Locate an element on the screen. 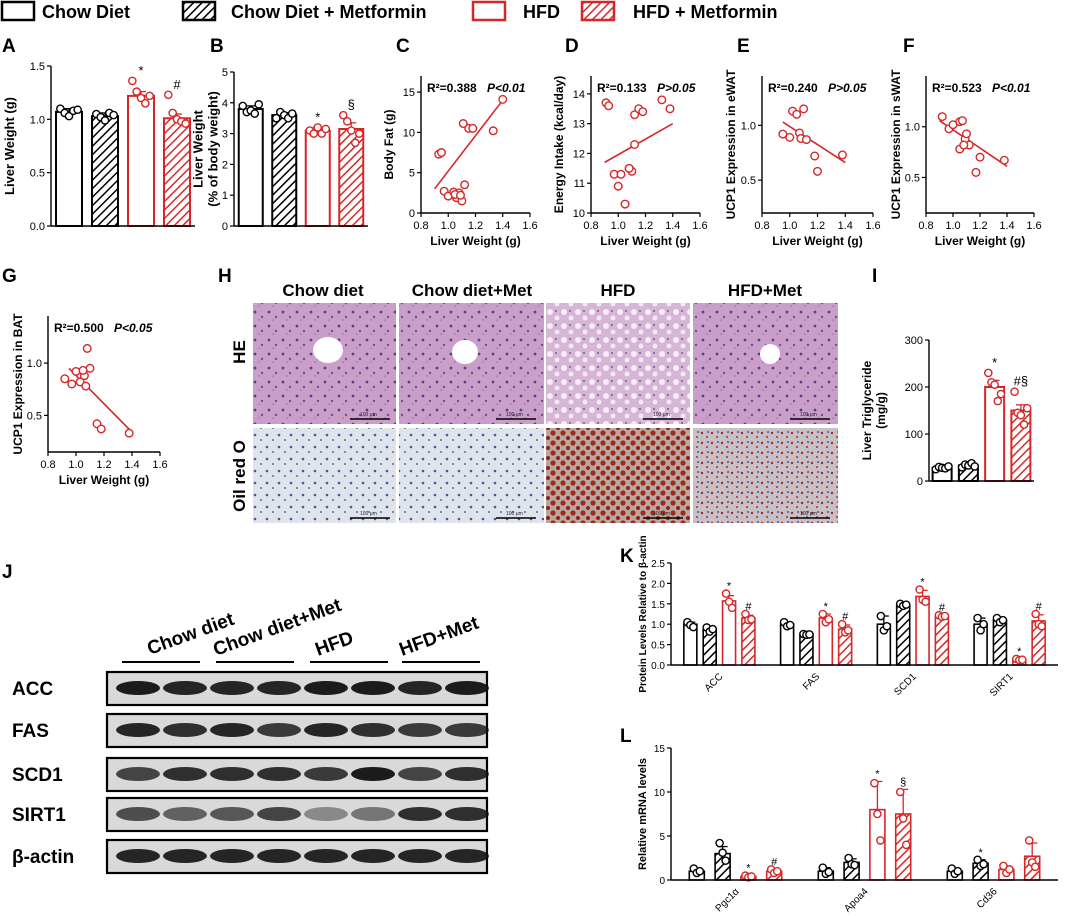 Image resolution: width=1072 pixels, height=916 pixels. panel-d-y-tick-label: 14 is located at coordinates (579, 95).